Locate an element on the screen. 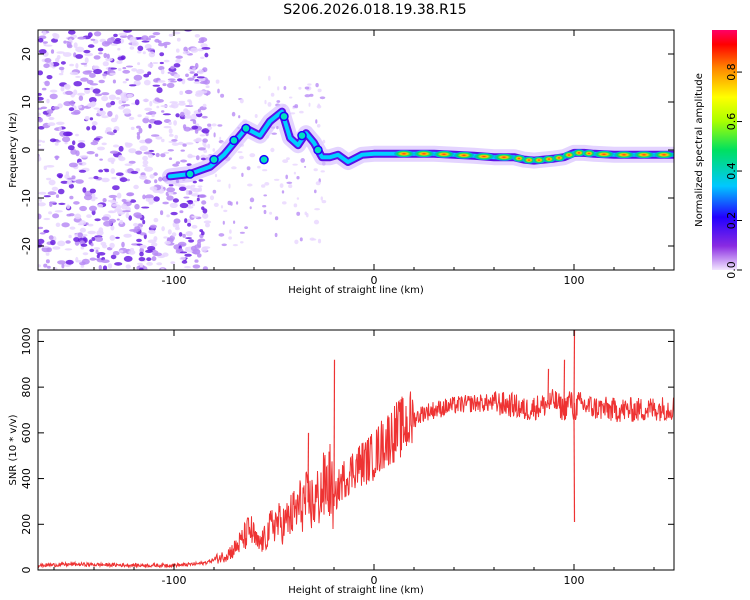 This screenshot has width=750, height=600. colorbar-tick-label: 0.8 is located at coordinates (731, 72).